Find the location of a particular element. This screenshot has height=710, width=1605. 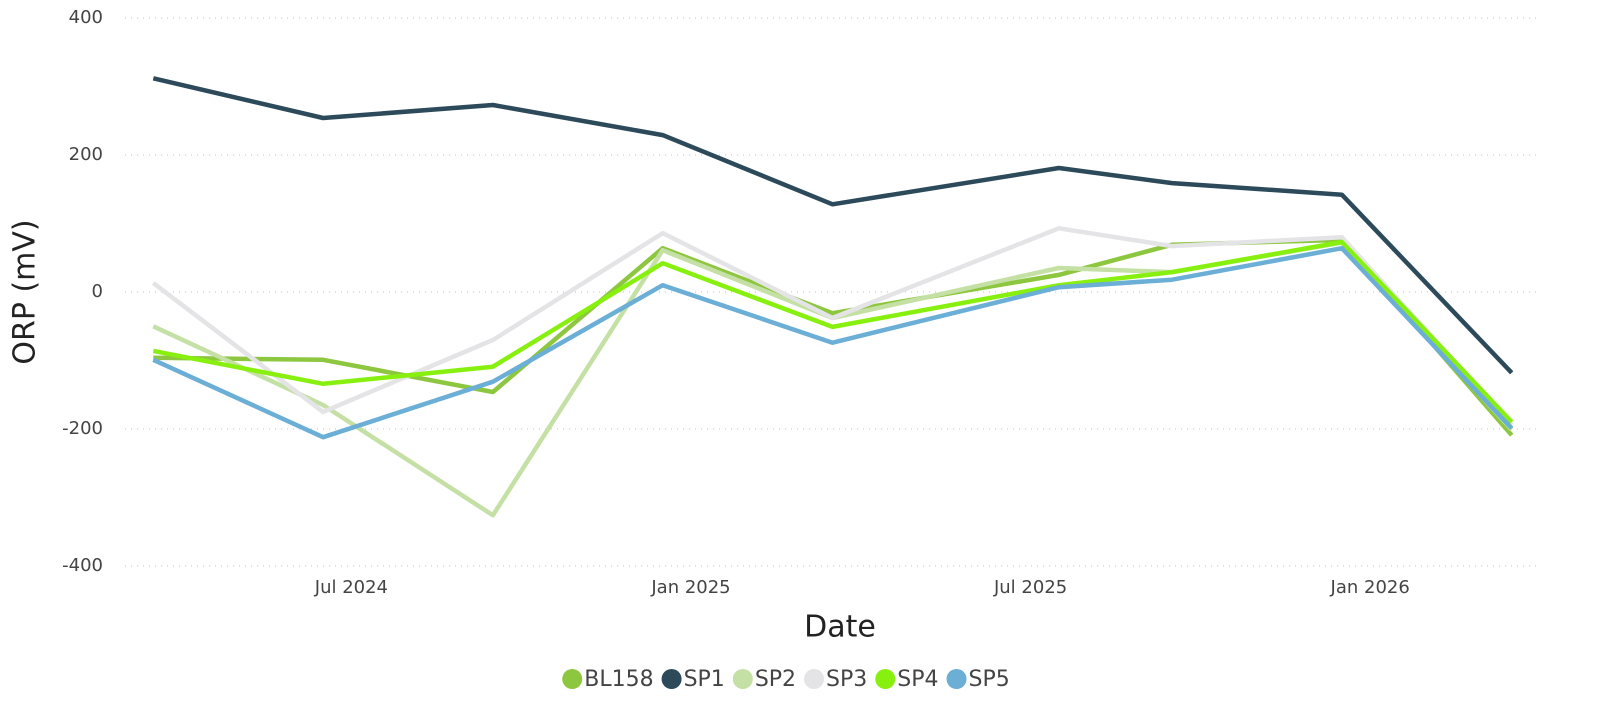

x-tick-label: Jan 2026 is located at coordinates (1370, 587).